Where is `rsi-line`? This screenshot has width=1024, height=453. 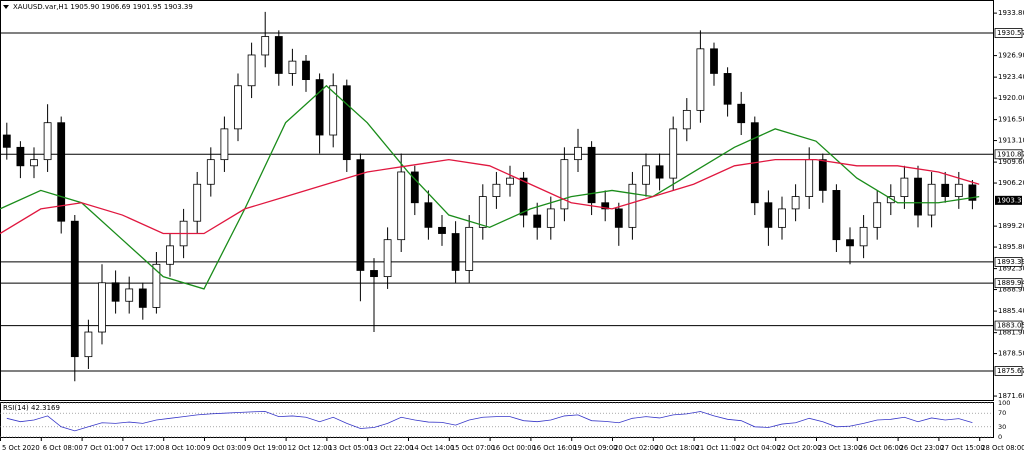
rsi-line is located at coordinates (489, 421).